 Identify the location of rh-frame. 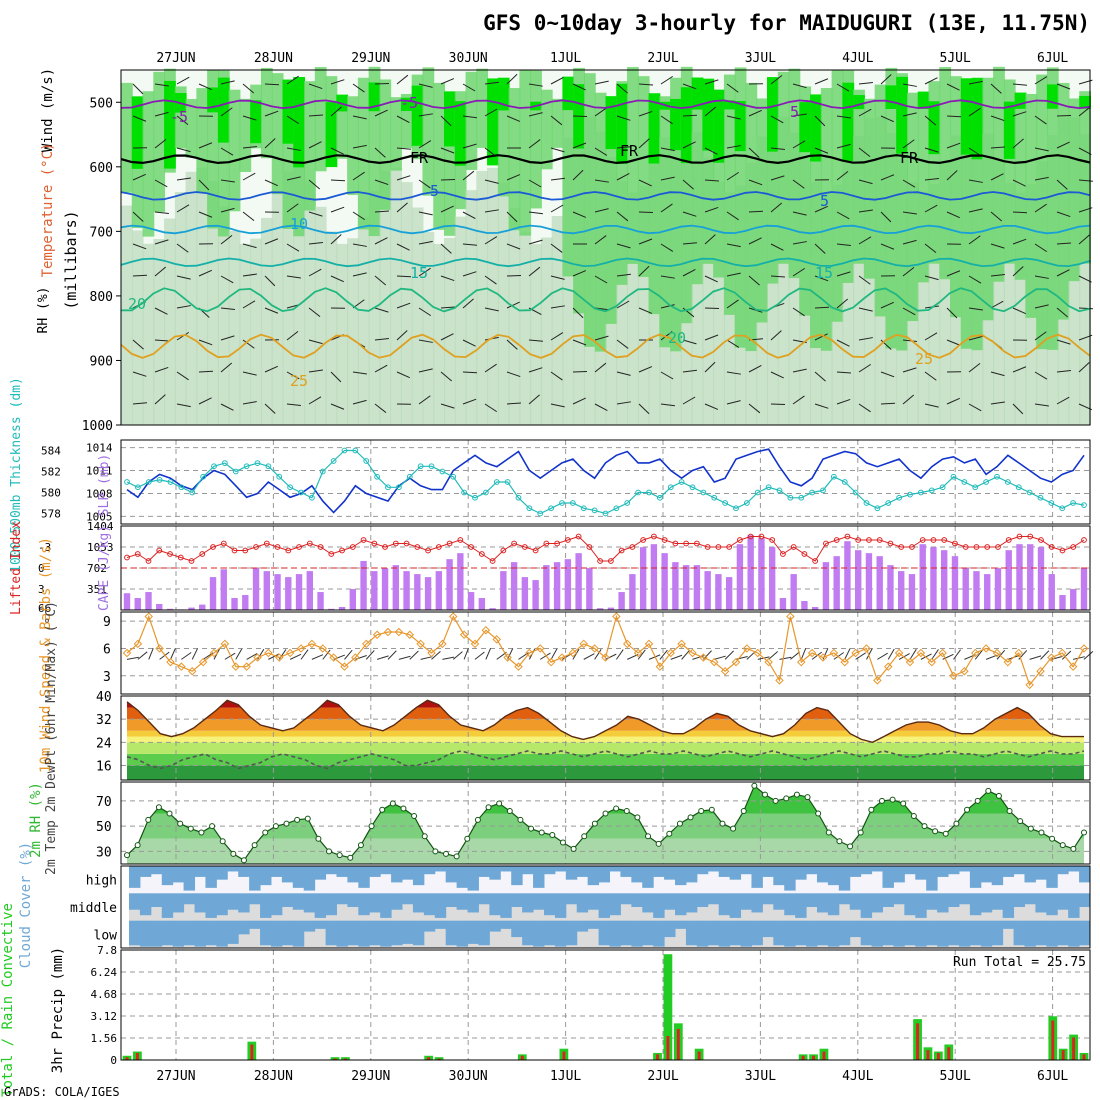
(605, 823).